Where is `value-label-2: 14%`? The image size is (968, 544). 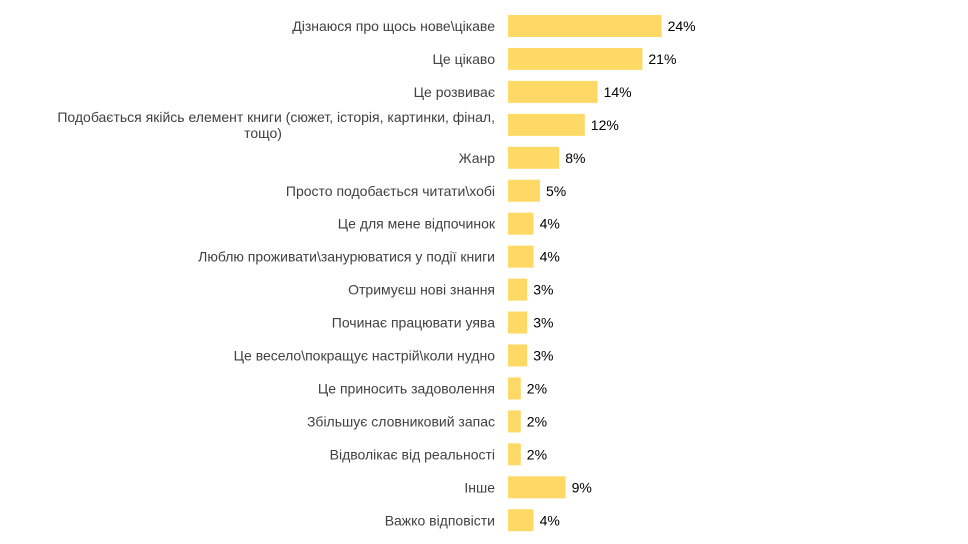 value-label-2: 14% is located at coordinates (618, 92).